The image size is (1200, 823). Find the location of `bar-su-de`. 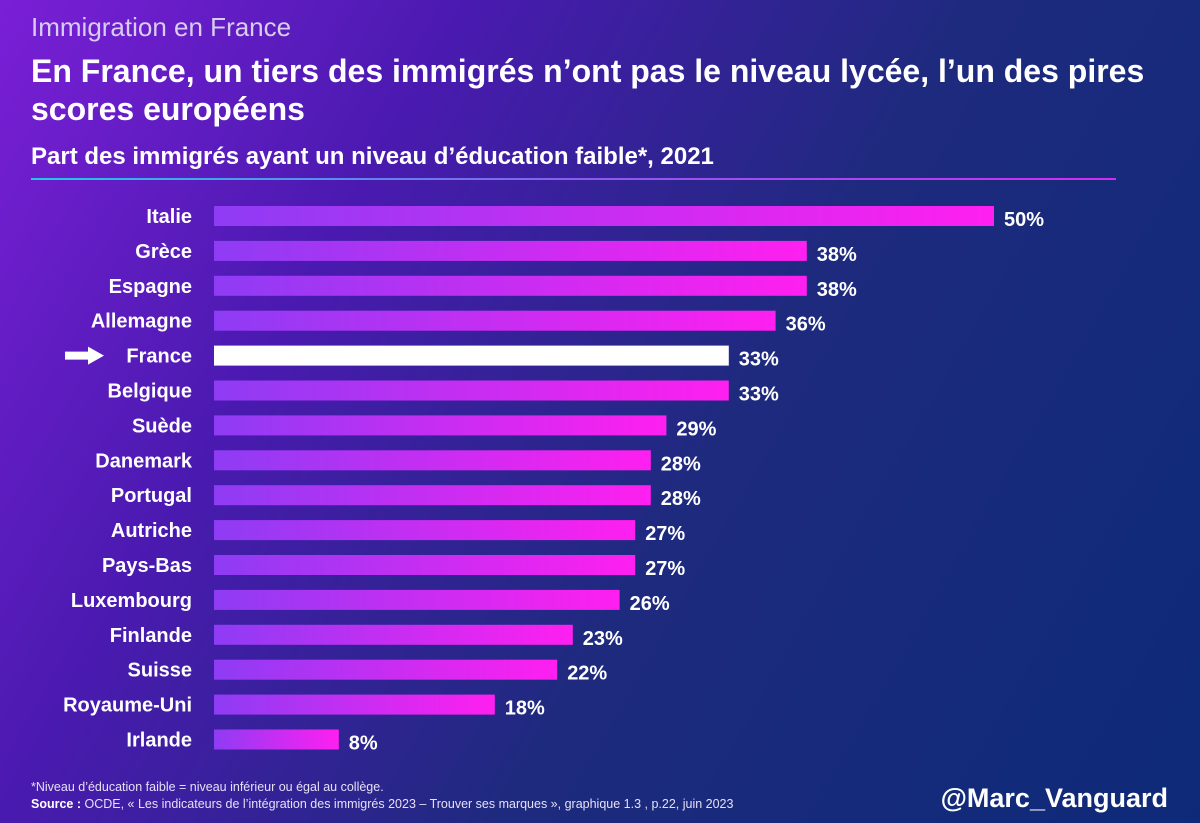

bar-su-de is located at coordinates (440, 425).